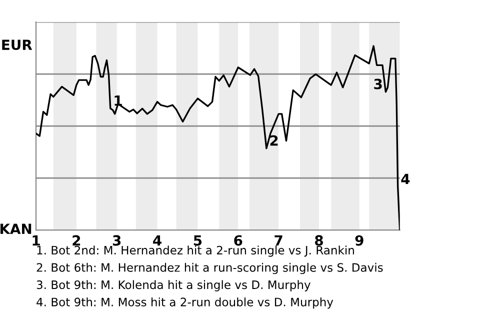  I want to click on text: 4. Bot 9th: M. Moss hit a 2-run double vs D. Murphy, so click(185, 303).